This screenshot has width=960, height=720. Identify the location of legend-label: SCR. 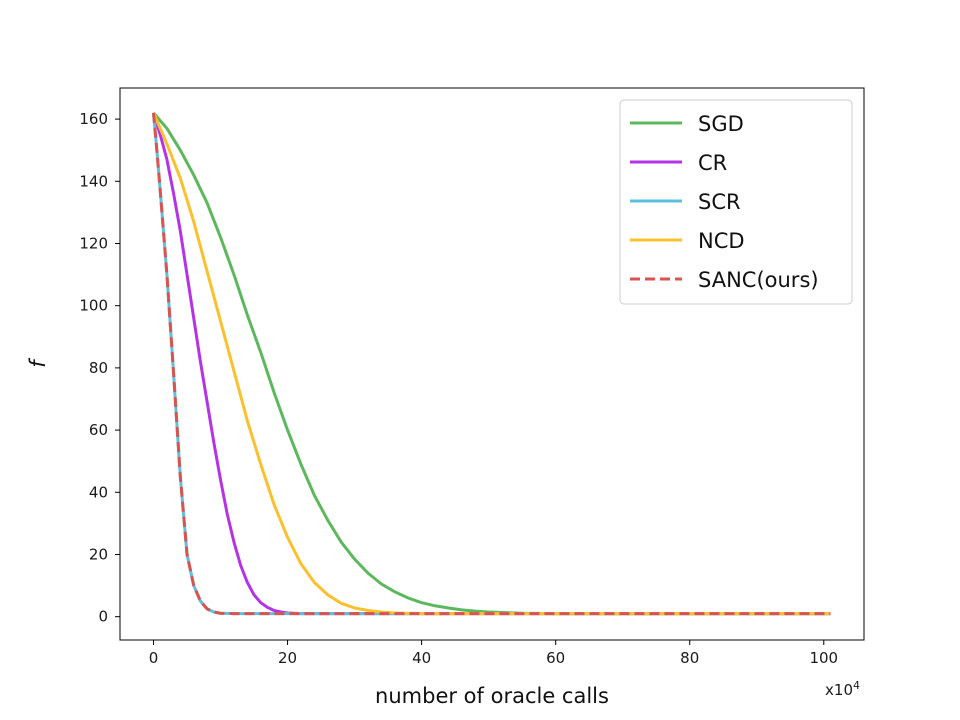
(719, 202).